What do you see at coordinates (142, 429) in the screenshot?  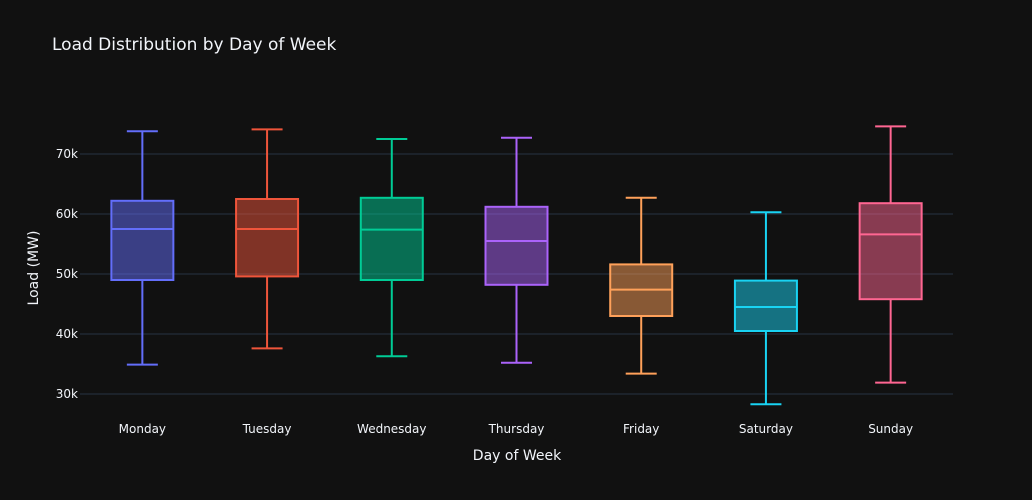 I see `x-tick-label: Monday` at bounding box center [142, 429].